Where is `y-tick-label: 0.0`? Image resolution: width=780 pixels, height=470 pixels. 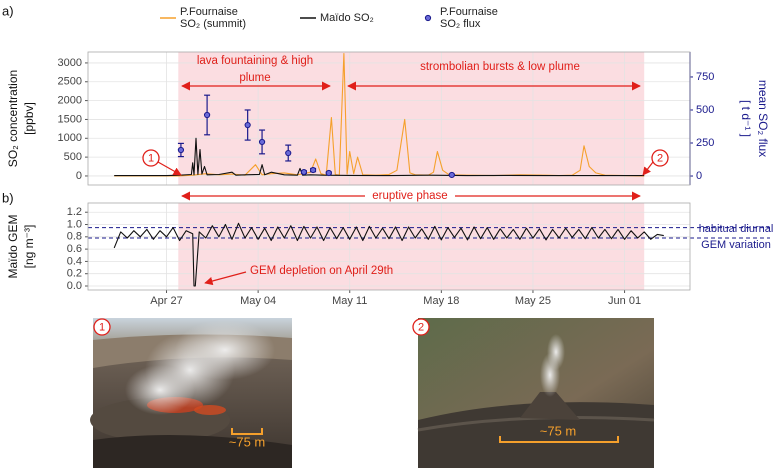
y-tick-label: 0.0 is located at coordinates (74, 286).